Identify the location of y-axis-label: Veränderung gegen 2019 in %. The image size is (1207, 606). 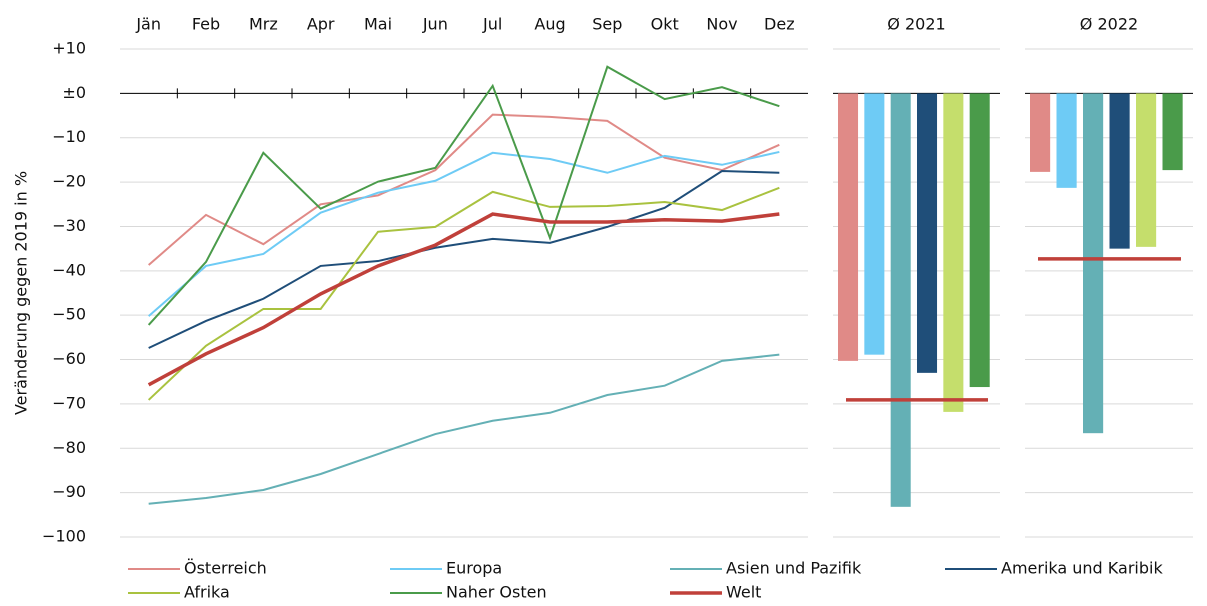
(21, 293).